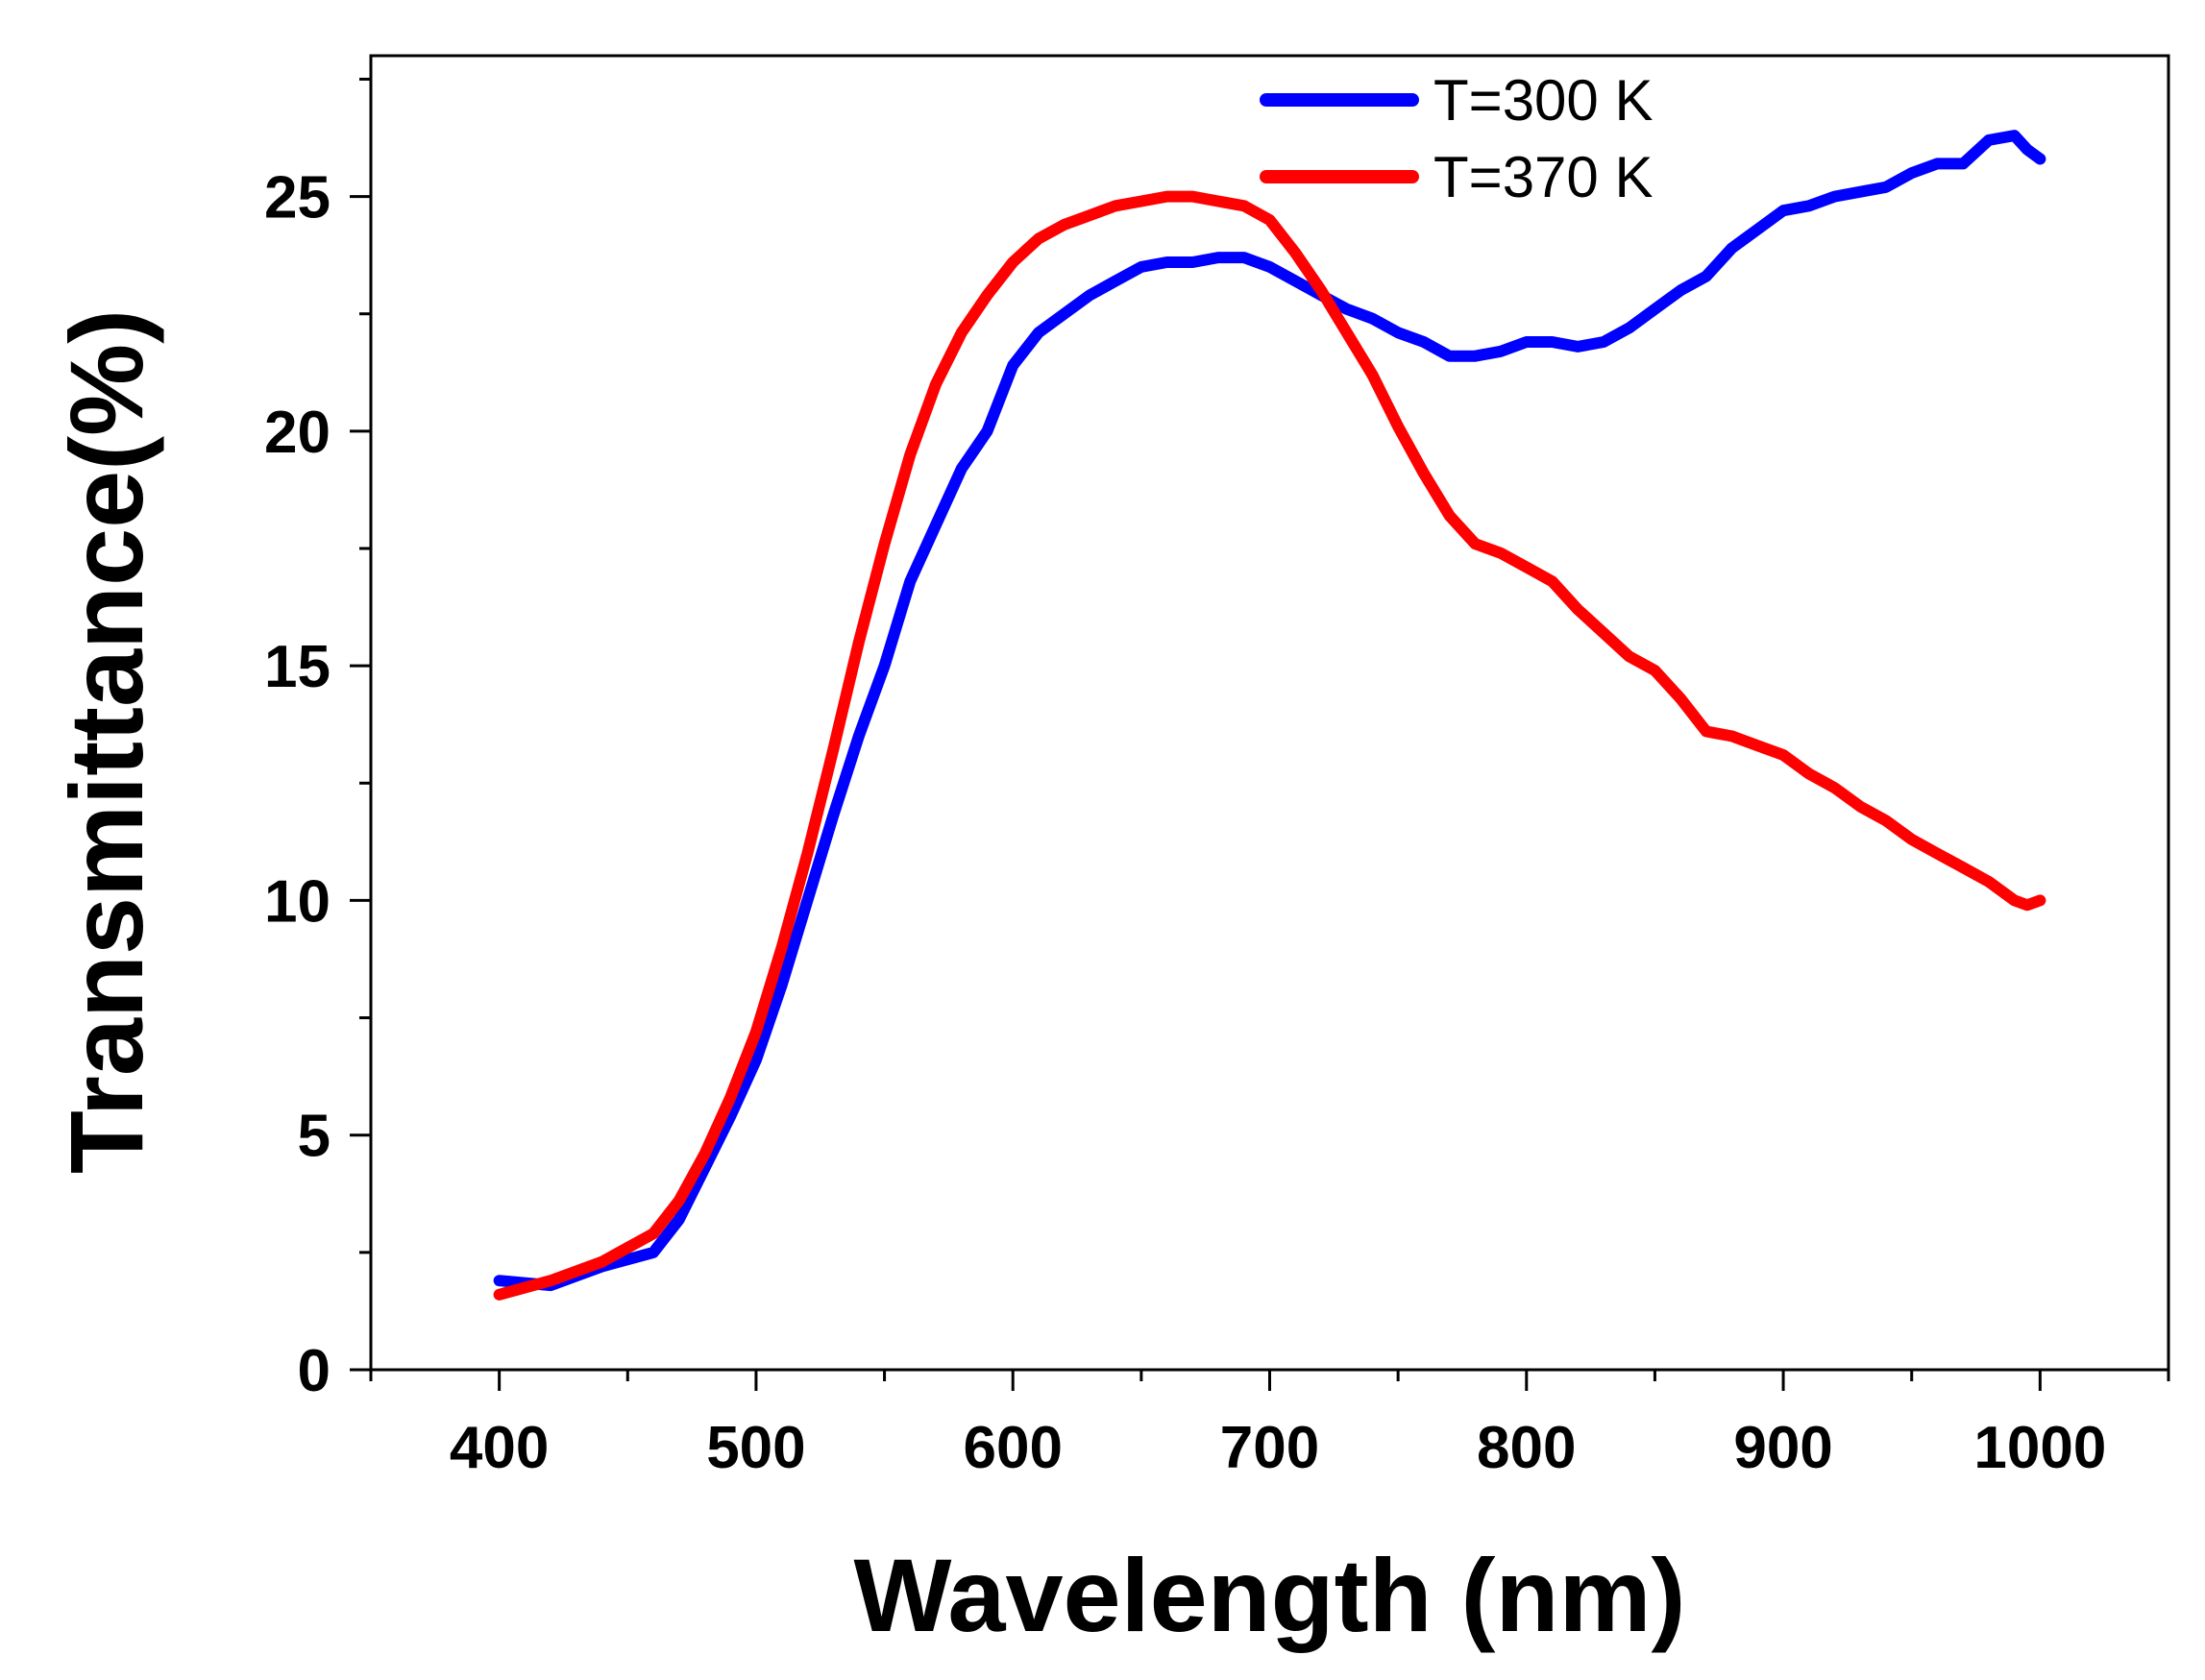 The image size is (2205, 1680). I want to click on y-tick-label: 10, so click(298, 901).